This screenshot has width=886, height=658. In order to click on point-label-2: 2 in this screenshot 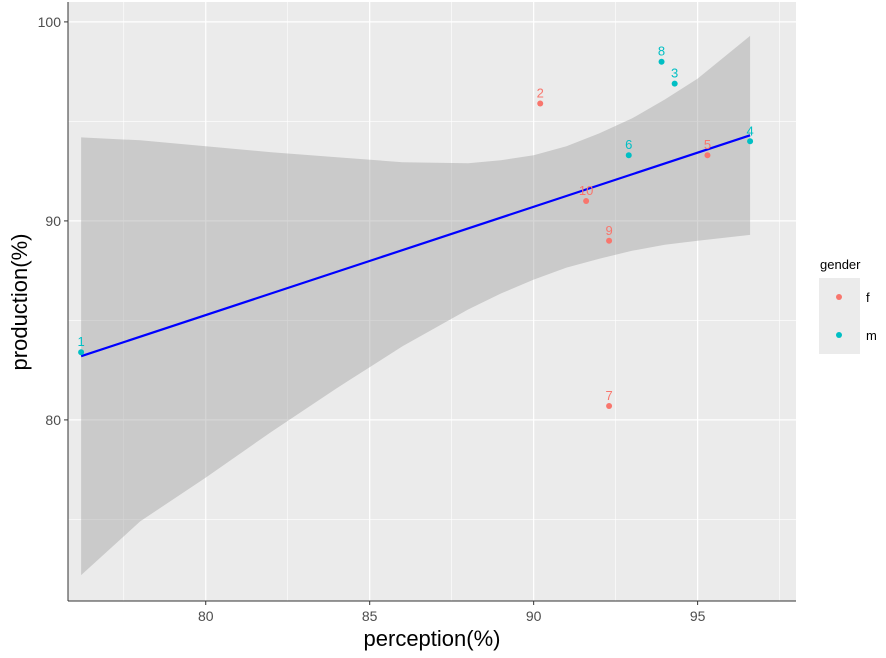, I will do `click(540, 92)`.